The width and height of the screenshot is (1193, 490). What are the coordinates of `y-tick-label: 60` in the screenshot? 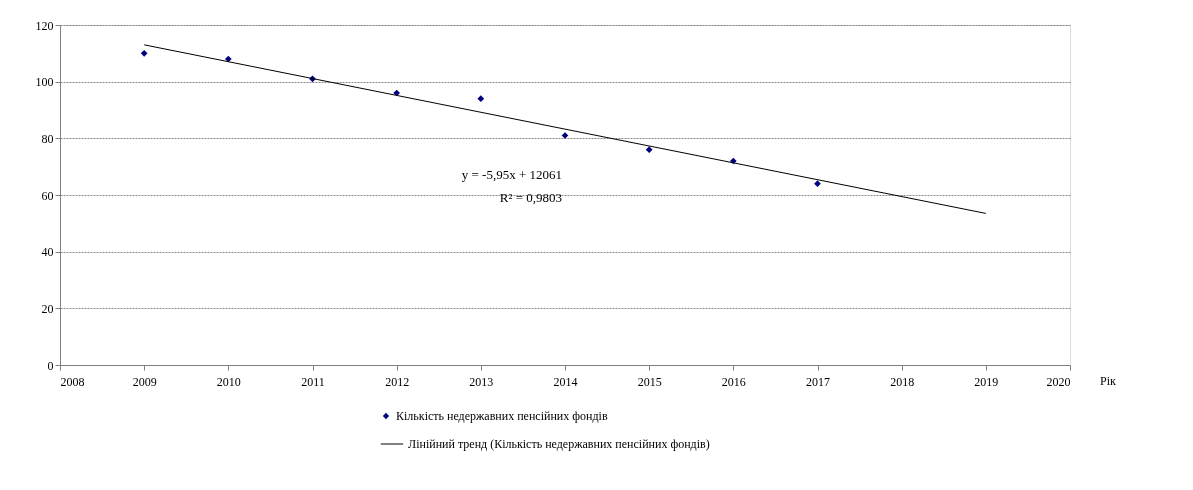 It's located at (47, 195).